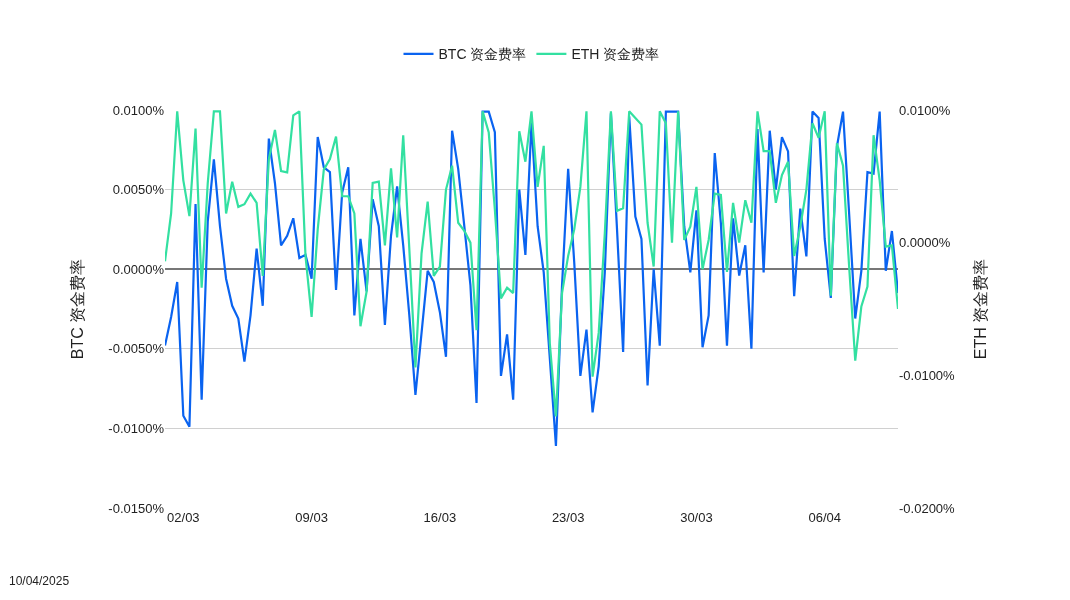 This screenshot has height=600, width=1070. I want to click on x-tick-label: 02/03, so click(183, 517).